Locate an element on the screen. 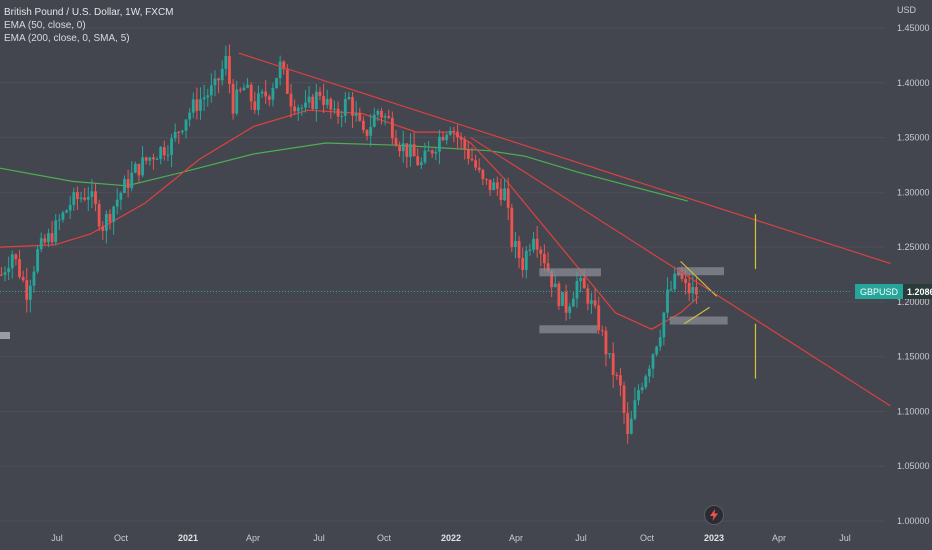  price-tick-label: 1.40000 is located at coordinates (913, 83).